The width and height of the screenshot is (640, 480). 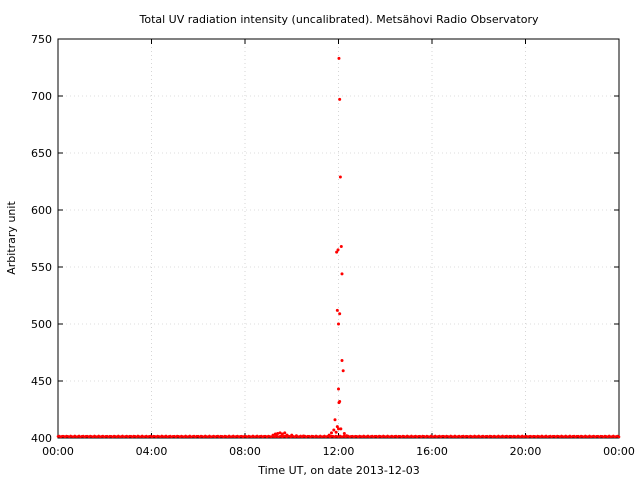 I want to click on y-tick-label: 400, so click(x=41, y=438).